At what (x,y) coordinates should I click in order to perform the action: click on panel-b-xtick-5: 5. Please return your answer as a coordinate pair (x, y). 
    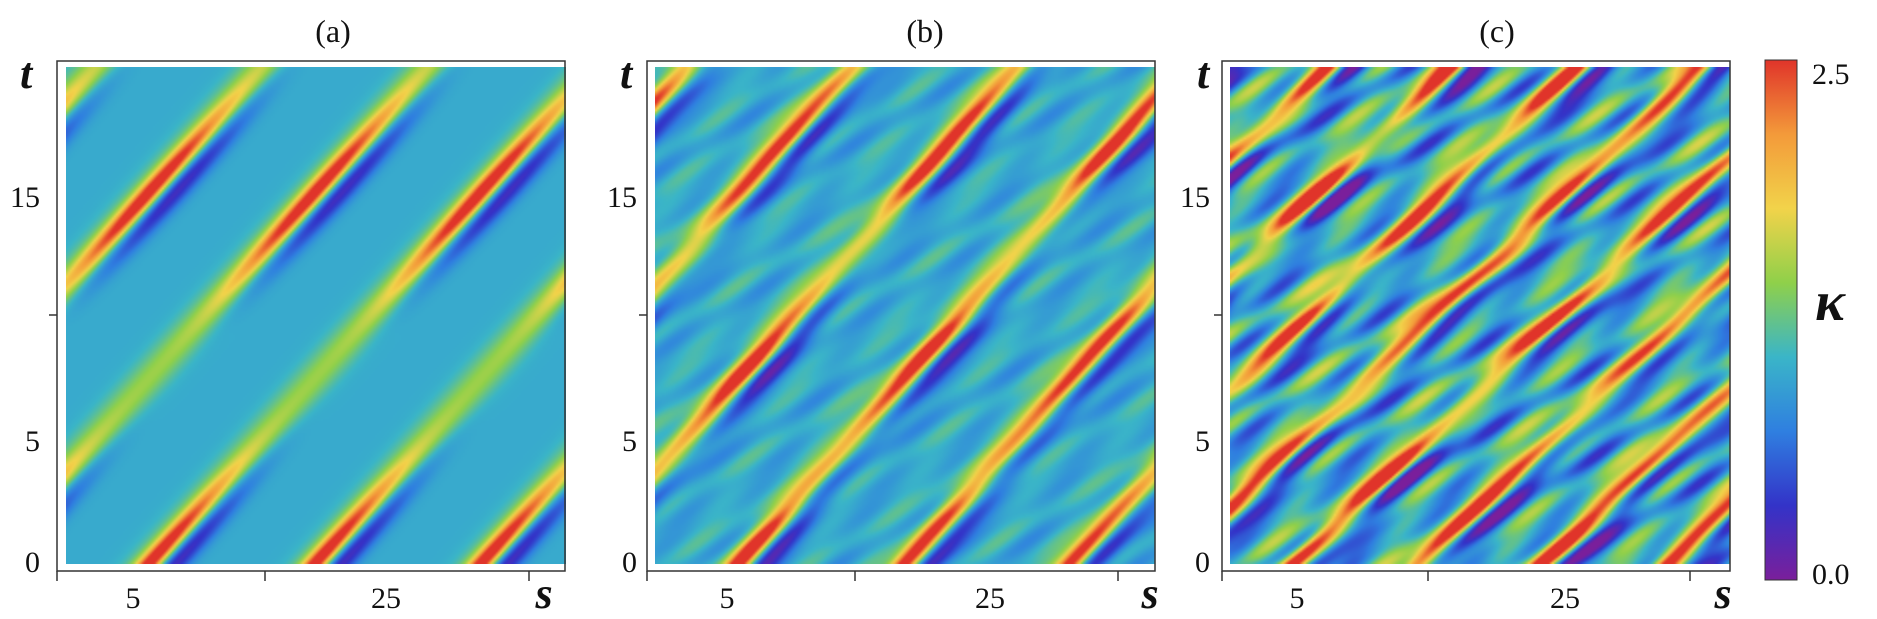
    Looking at the image, I should click on (727, 598).